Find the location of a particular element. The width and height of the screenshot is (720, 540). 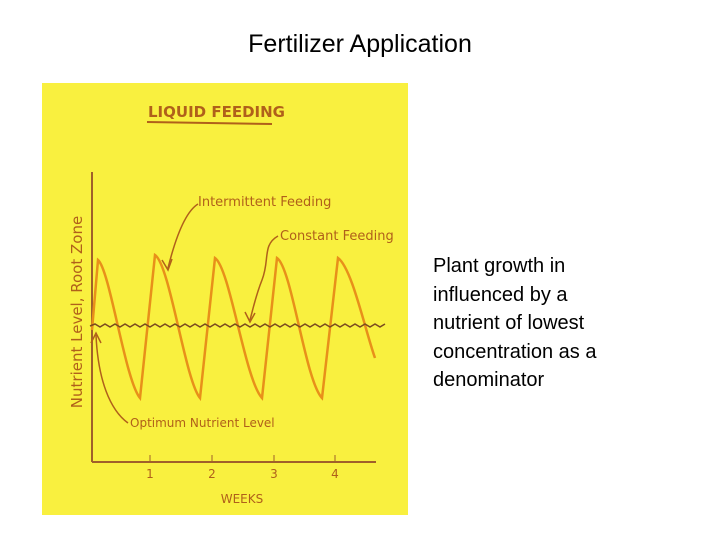

intermittent-curve is located at coordinates (233, 327).